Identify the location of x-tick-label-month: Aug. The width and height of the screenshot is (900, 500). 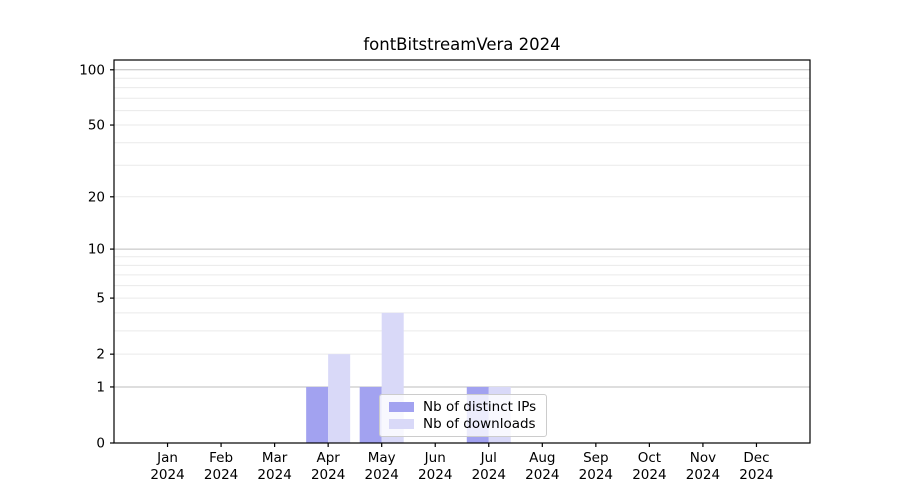
(542, 458).